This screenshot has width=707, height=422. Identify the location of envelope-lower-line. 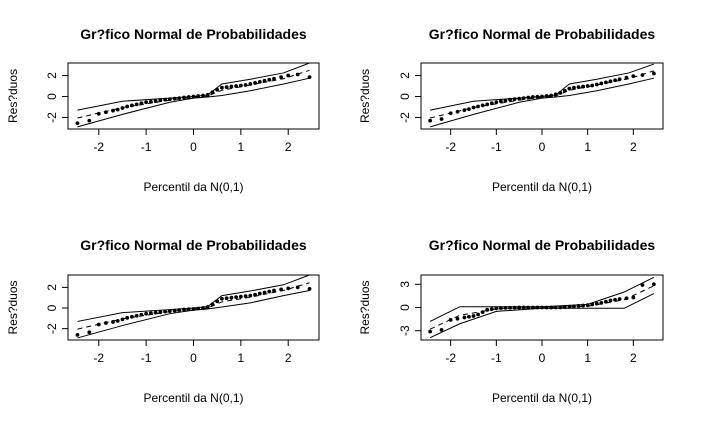
(193, 314).